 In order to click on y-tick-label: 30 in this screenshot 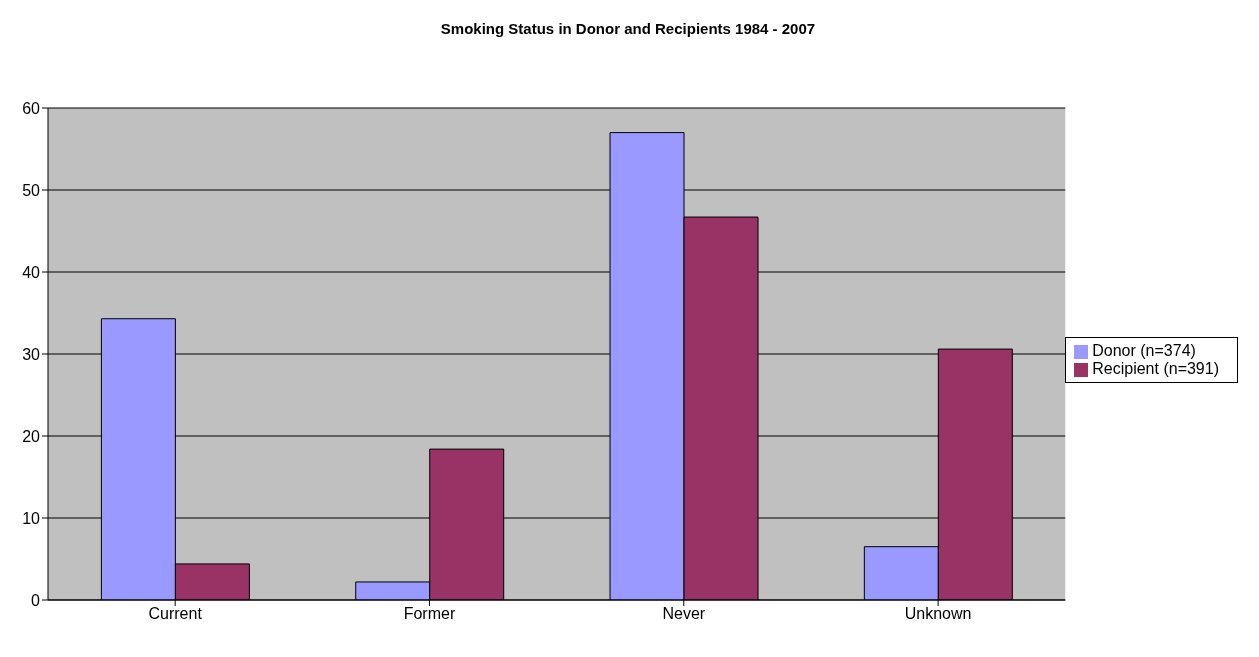, I will do `click(31, 354)`.